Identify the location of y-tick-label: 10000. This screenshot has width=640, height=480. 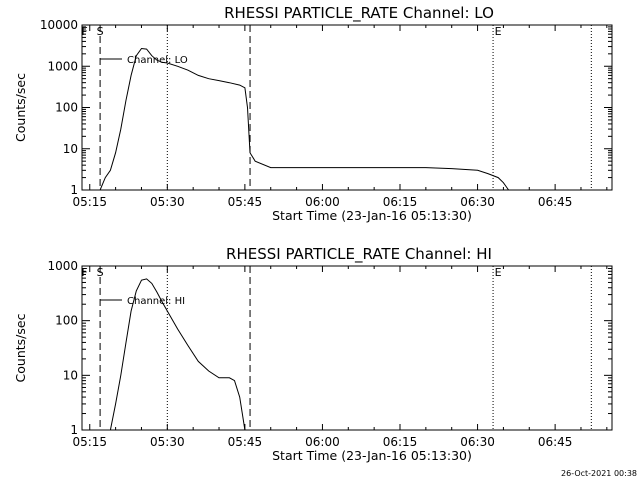
(59, 25).